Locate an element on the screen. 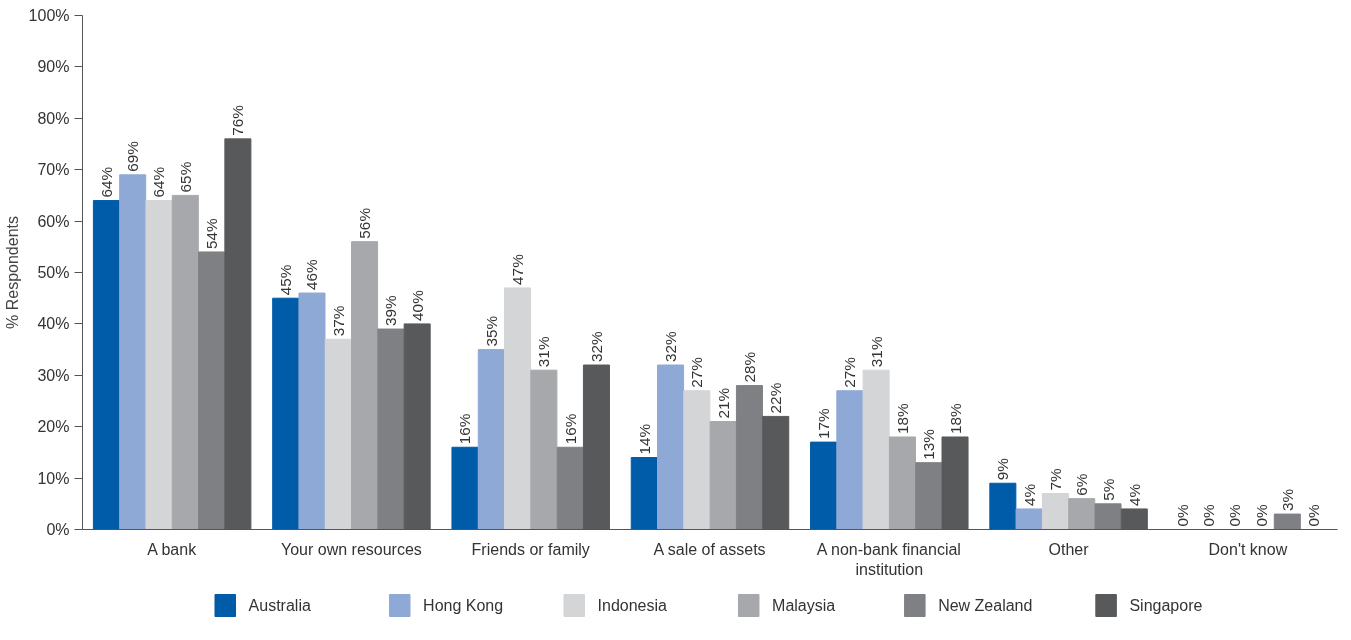 The image size is (1351, 640). y-tick-label: 100% is located at coordinates (49, 15).